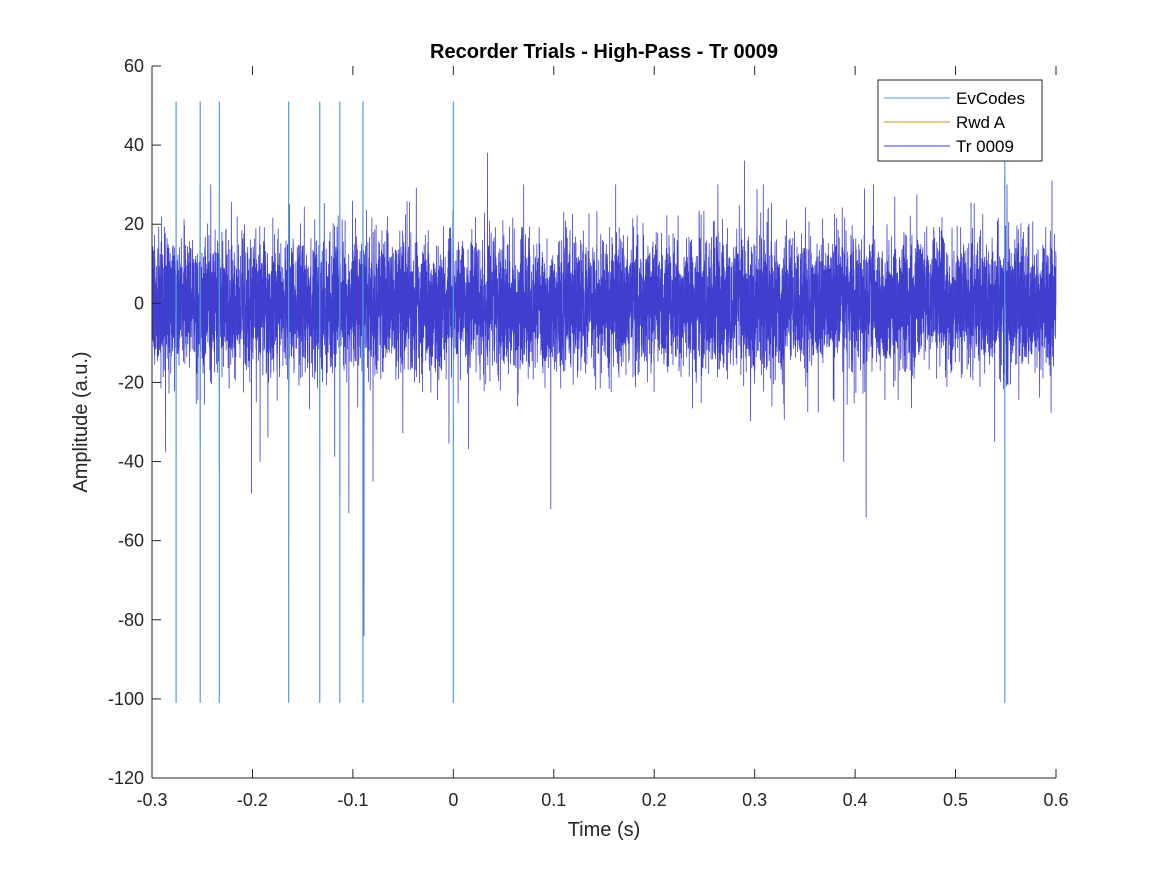  Describe the element at coordinates (981, 122) in the screenshot. I see `legend-label-rwd-a: Rwd A` at that location.